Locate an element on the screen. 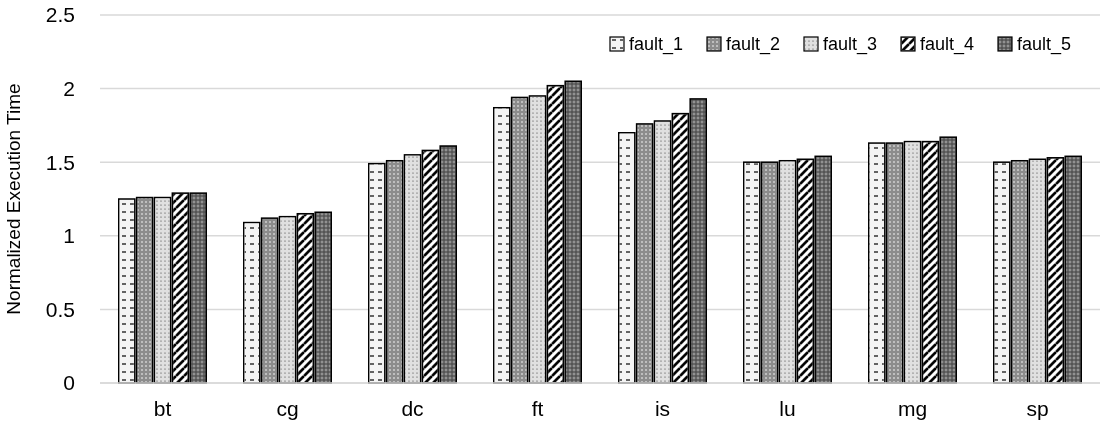 This screenshot has width=1110, height=443. y-tick-label: 2 is located at coordinates (69, 88).